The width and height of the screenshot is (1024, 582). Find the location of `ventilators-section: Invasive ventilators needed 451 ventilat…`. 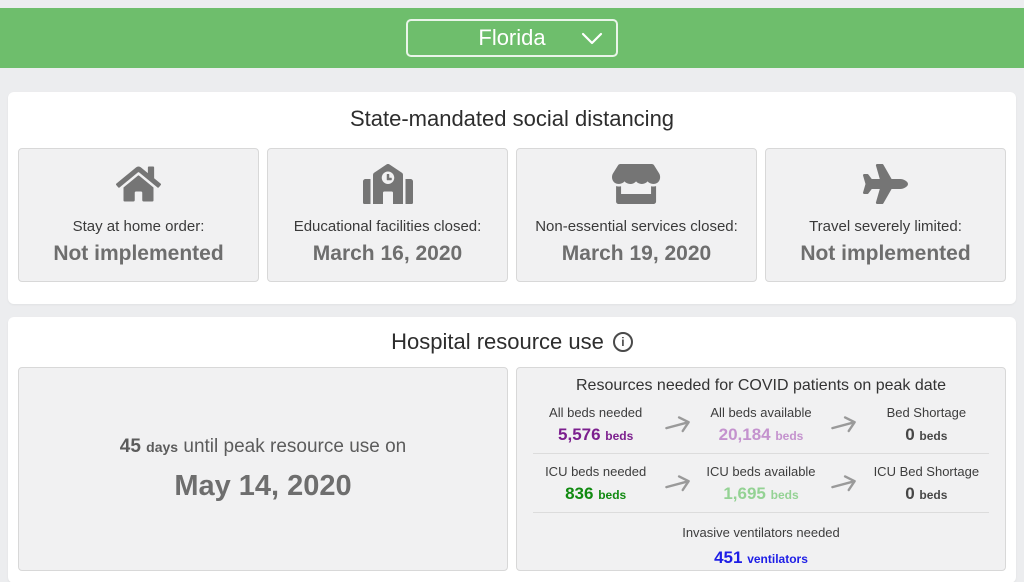

ventilators-section: Invasive ventilators needed 451 ventilat… is located at coordinates (761, 544).